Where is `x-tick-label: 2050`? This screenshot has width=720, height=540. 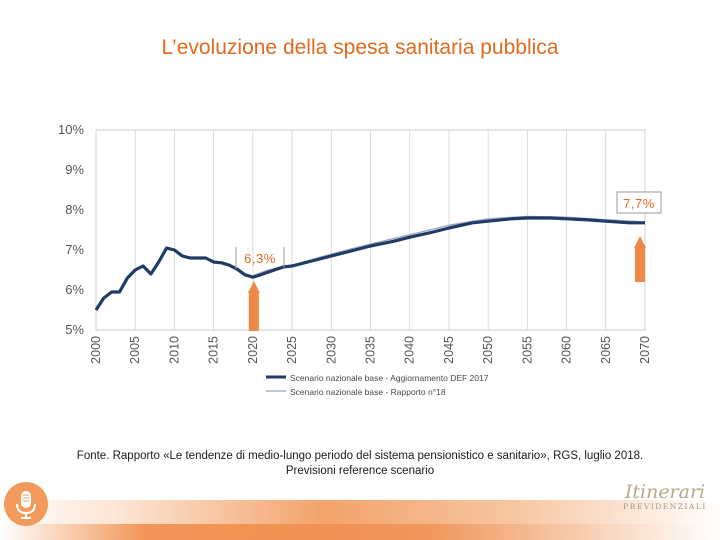
x-tick-label: 2050 is located at coordinates (488, 350).